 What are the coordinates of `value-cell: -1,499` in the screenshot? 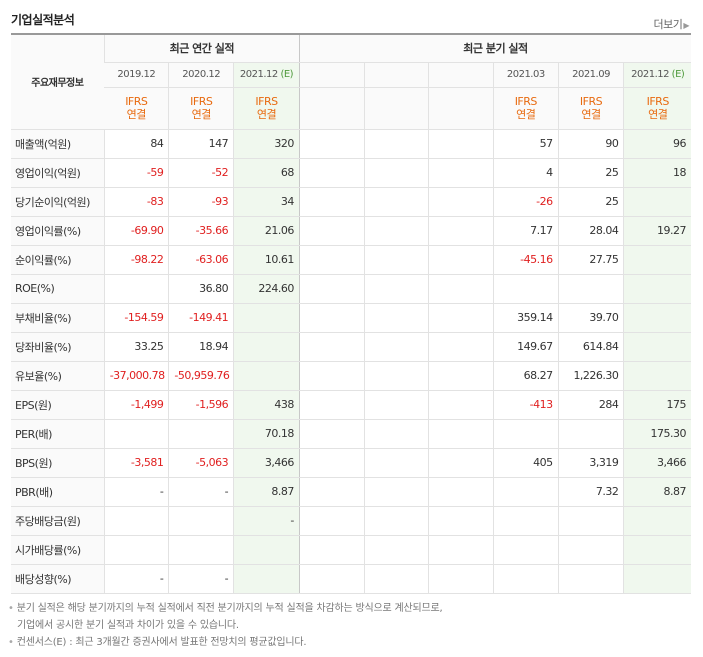 It's located at (136, 404).